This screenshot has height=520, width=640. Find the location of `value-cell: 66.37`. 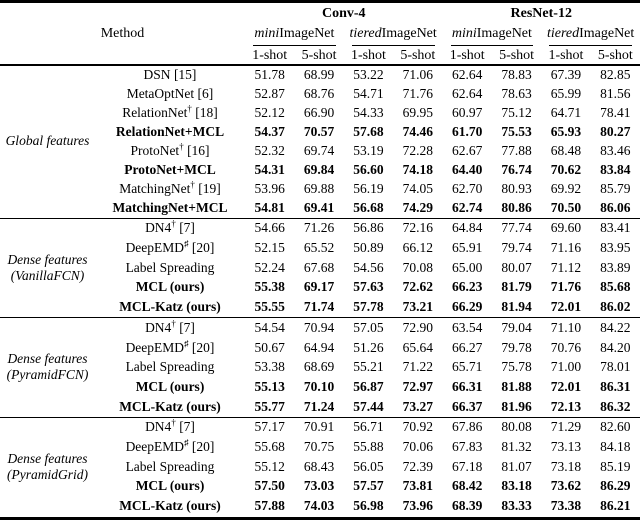

value-cell: 66.37 is located at coordinates (467, 406).